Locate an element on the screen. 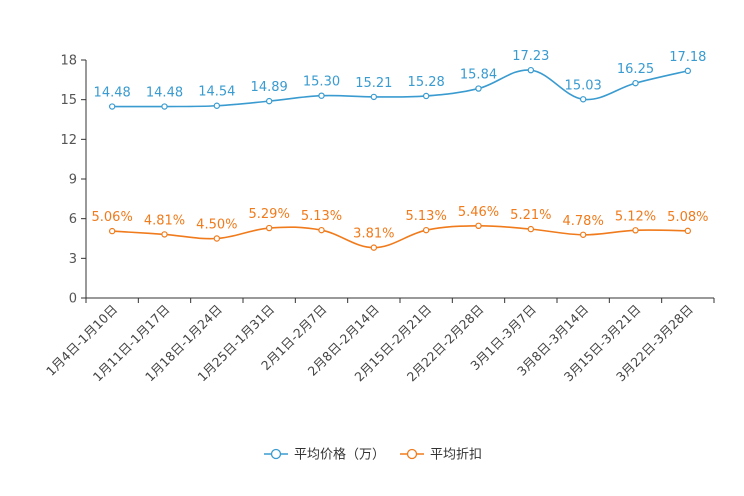 This screenshot has height=496, width=744. data-label: 5.12% is located at coordinates (635, 216).